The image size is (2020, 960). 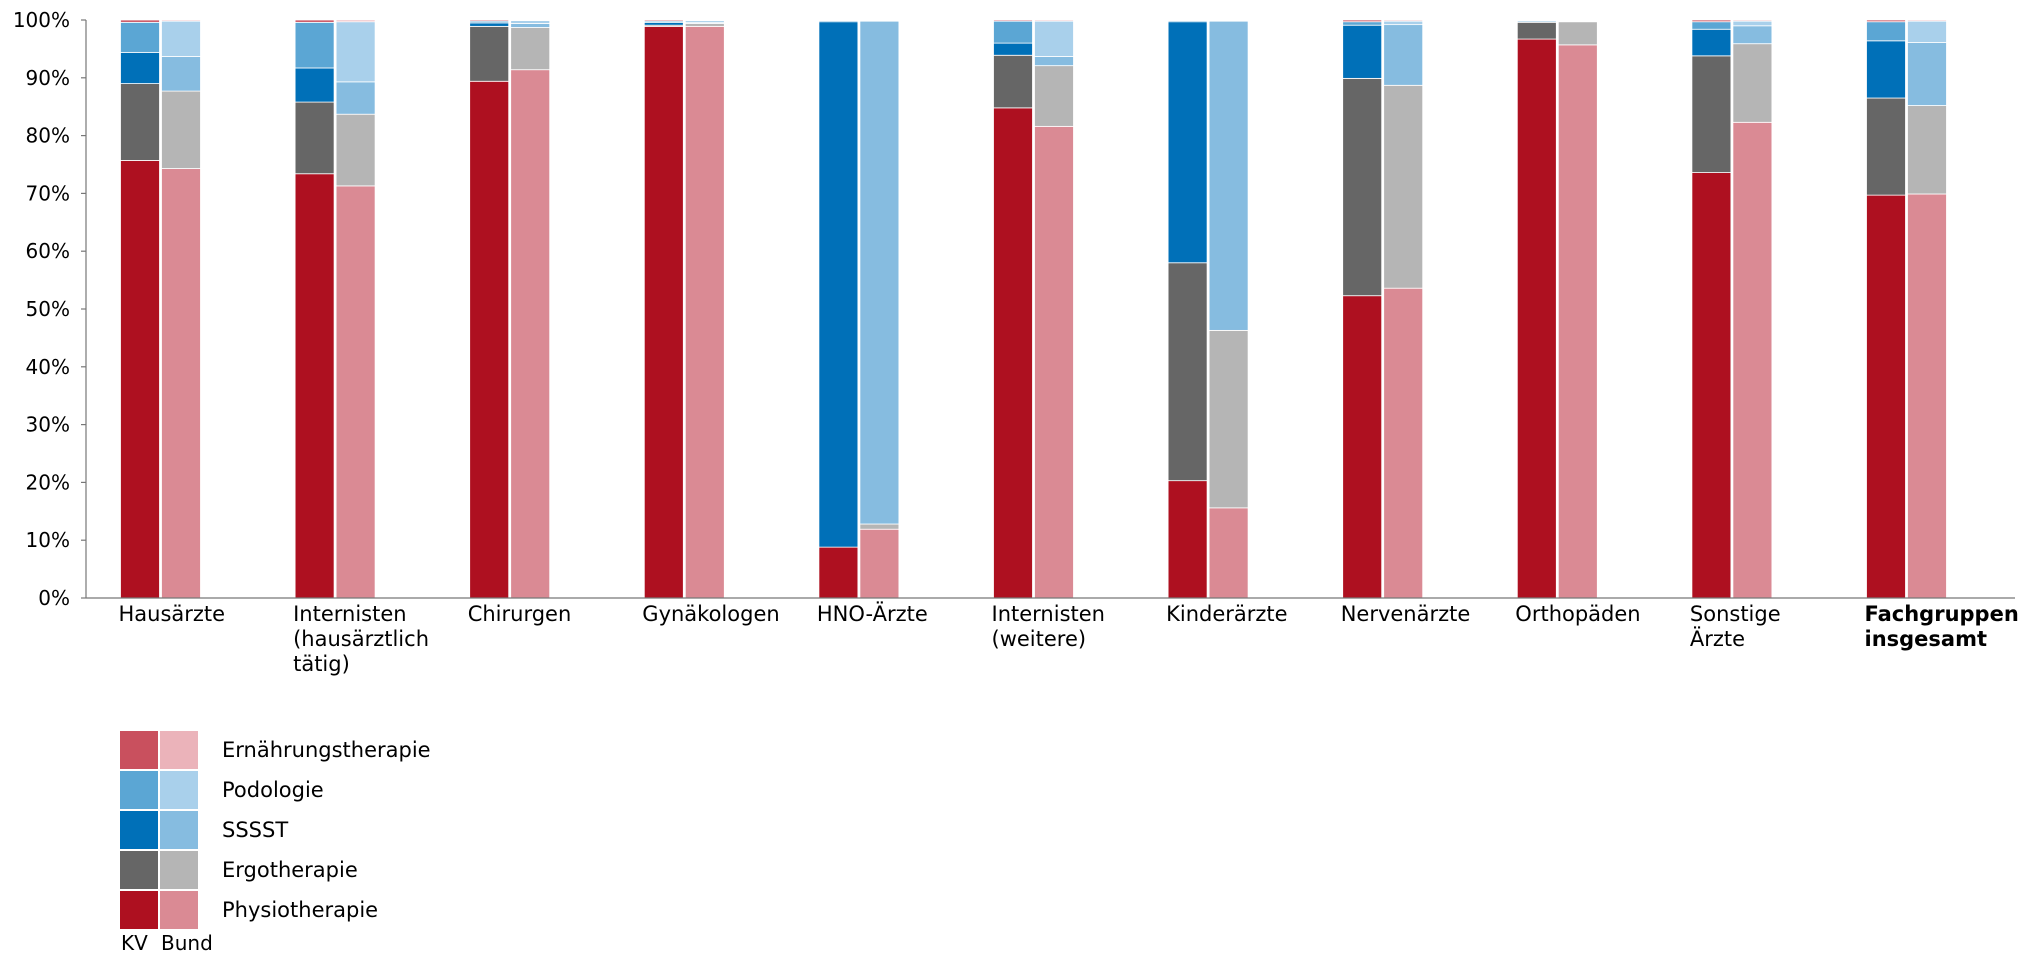 What do you see at coordinates (48, 309) in the screenshot?
I see `y-tick-label: 50%` at bounding box center [48, 309].